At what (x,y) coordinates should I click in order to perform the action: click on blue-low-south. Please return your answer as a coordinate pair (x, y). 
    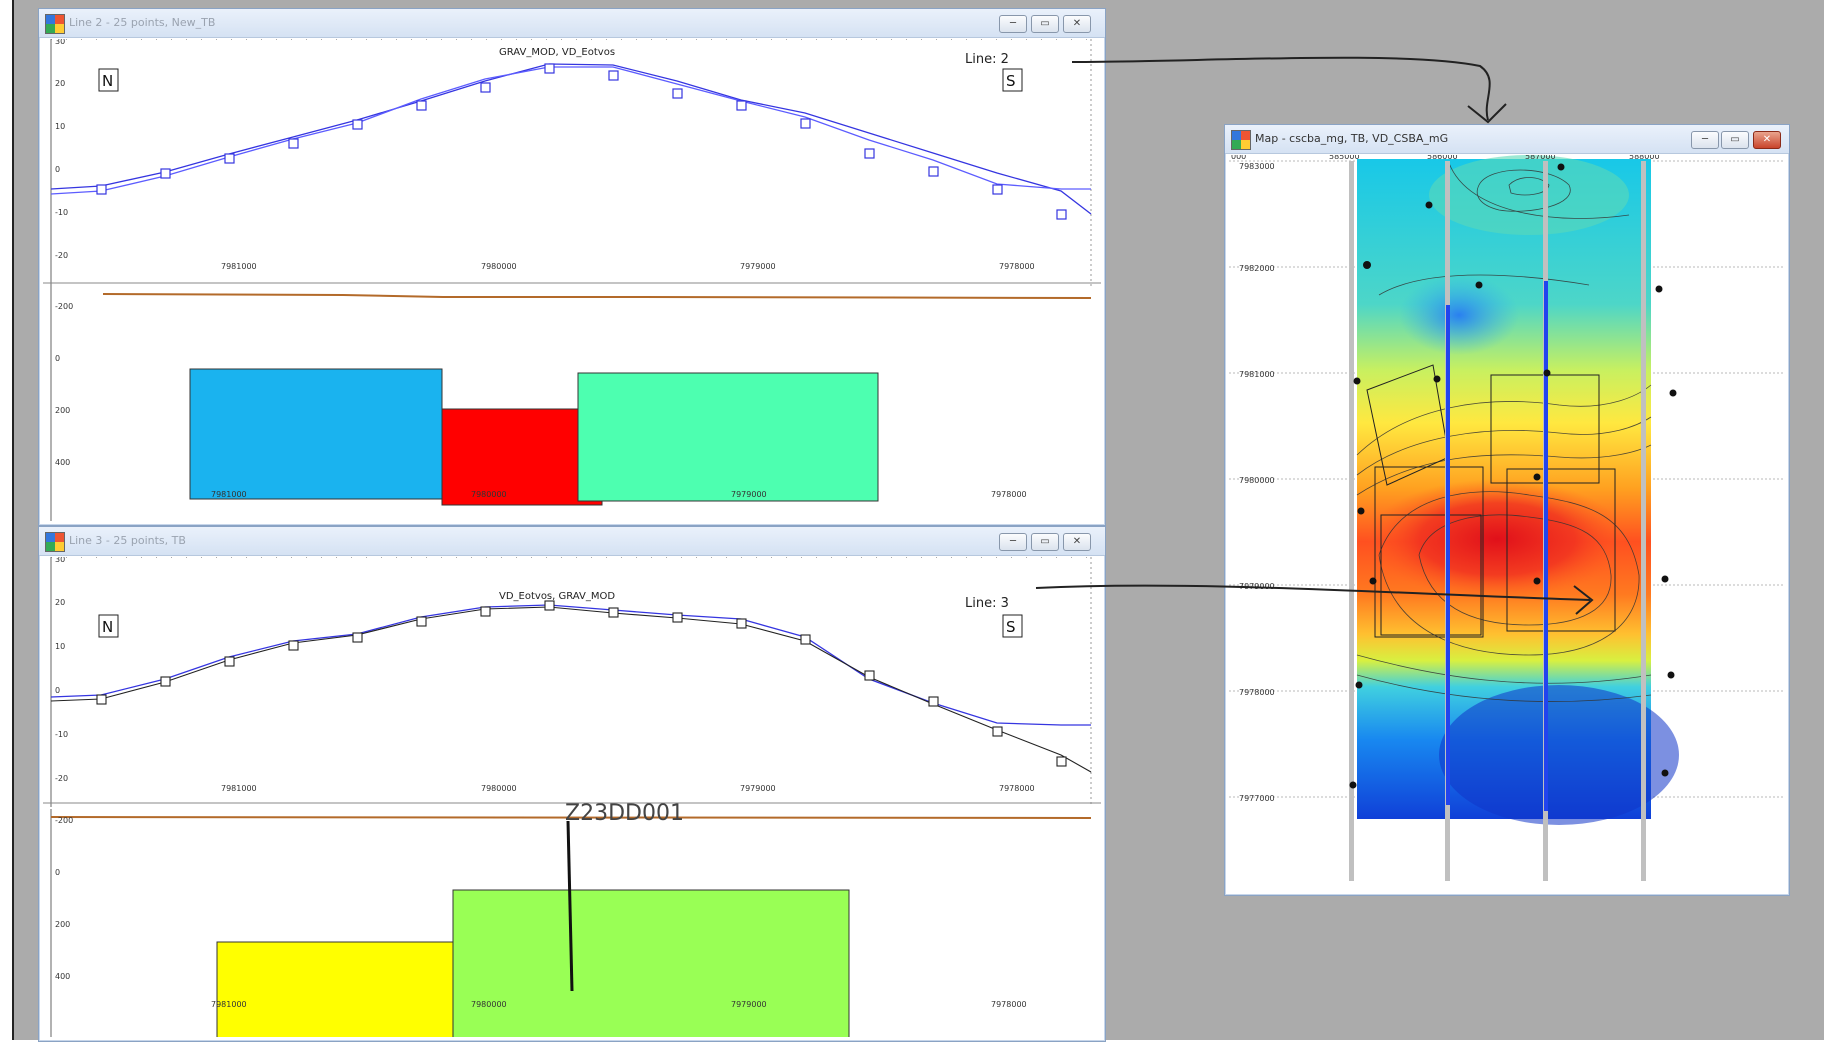
    Looking at the image, I should click on (1559, 755).